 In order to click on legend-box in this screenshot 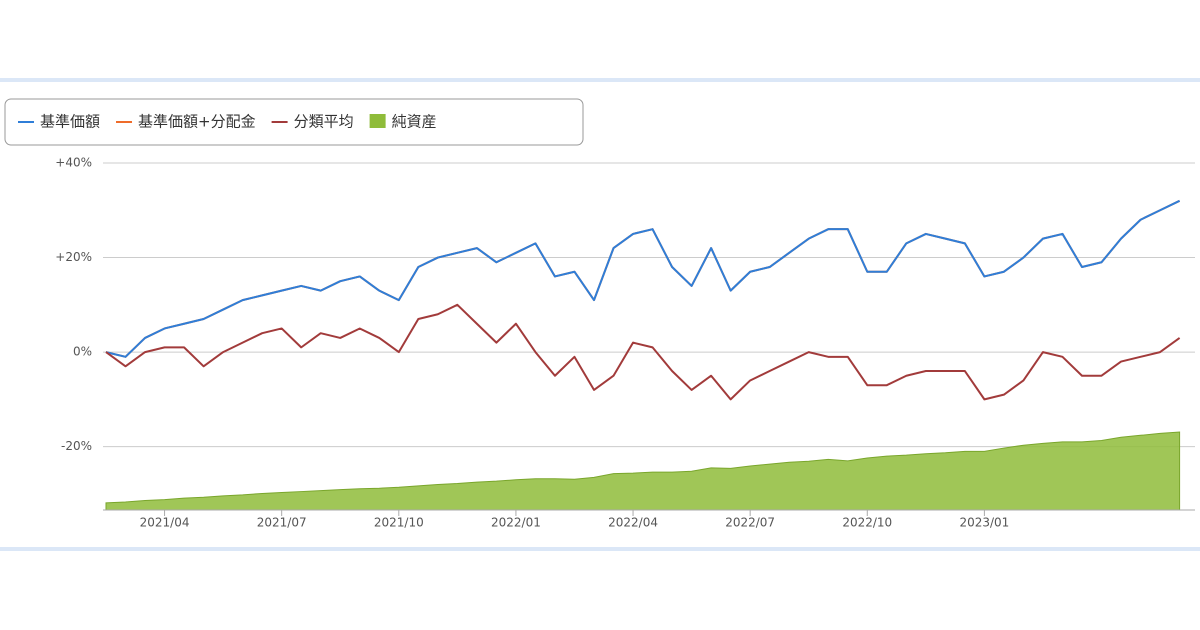, I will do `click(294, 122)`.